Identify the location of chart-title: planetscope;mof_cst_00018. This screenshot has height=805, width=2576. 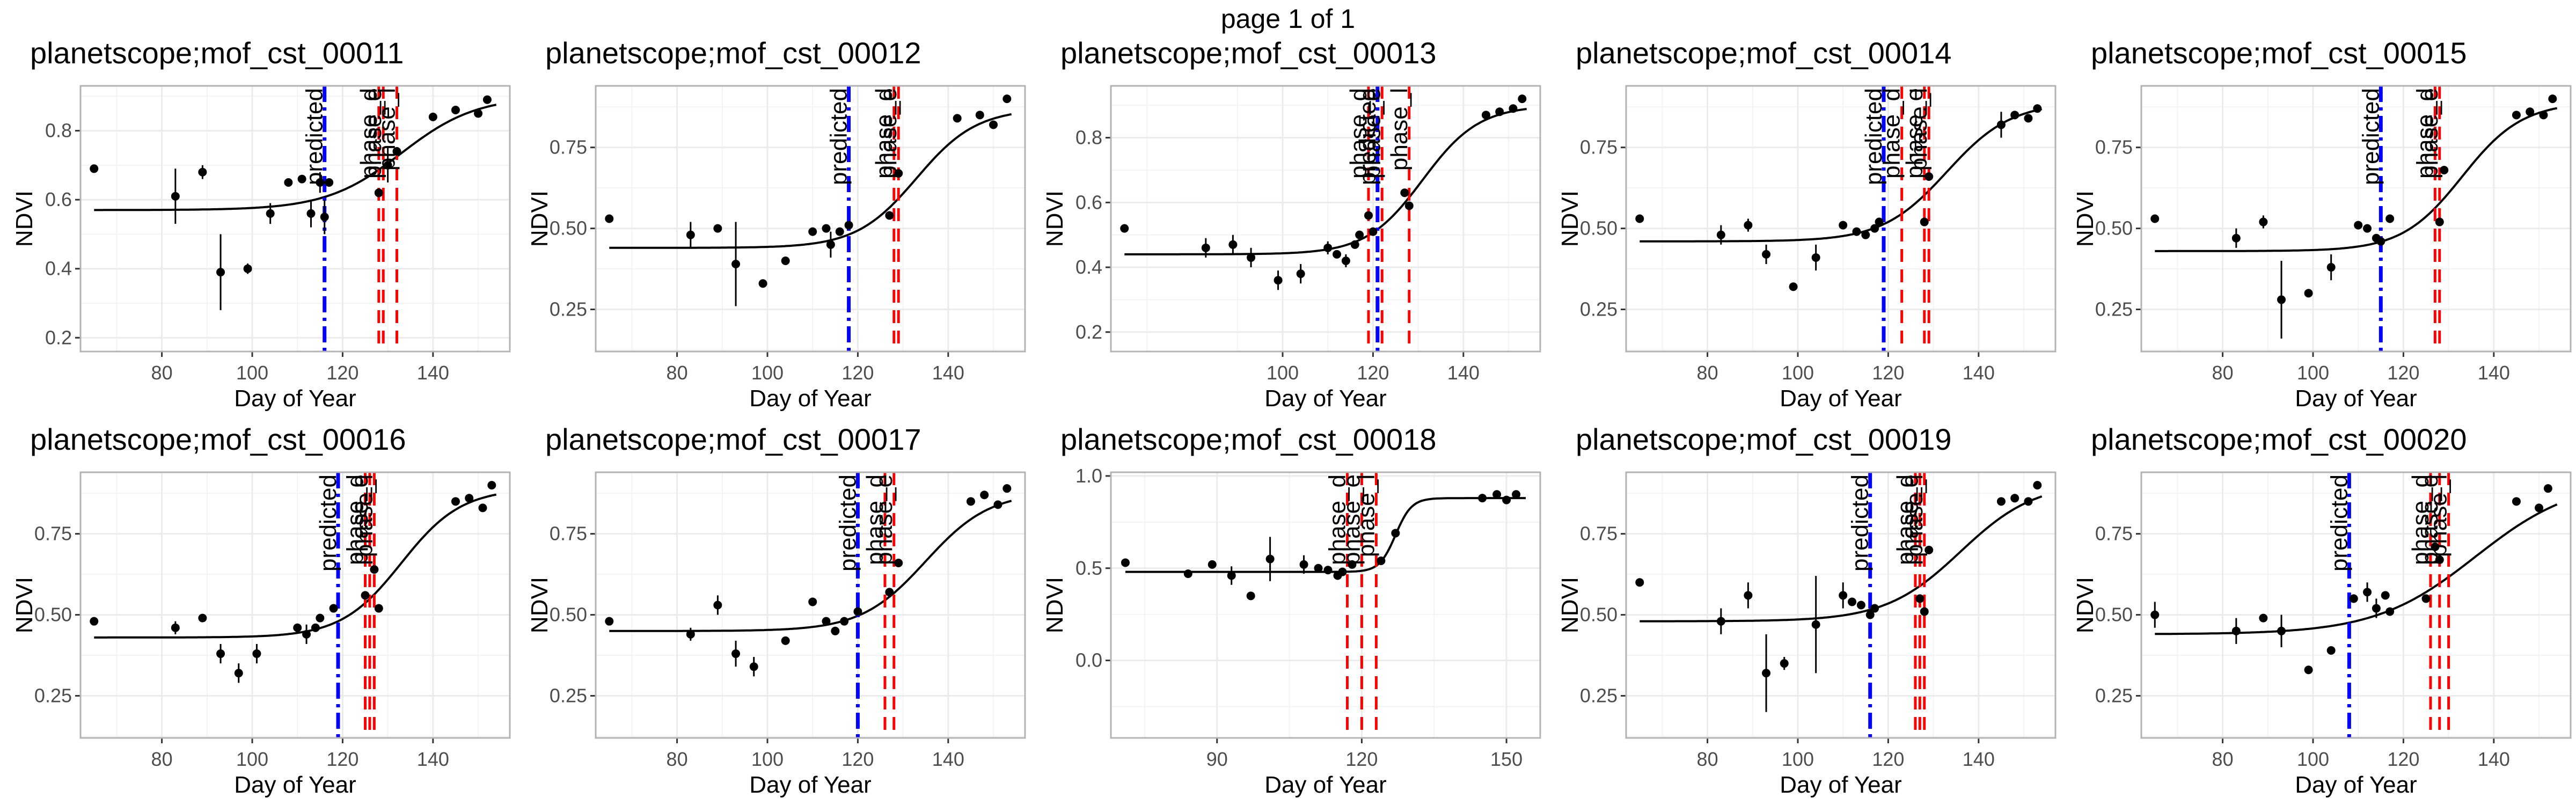
(1248, 439).